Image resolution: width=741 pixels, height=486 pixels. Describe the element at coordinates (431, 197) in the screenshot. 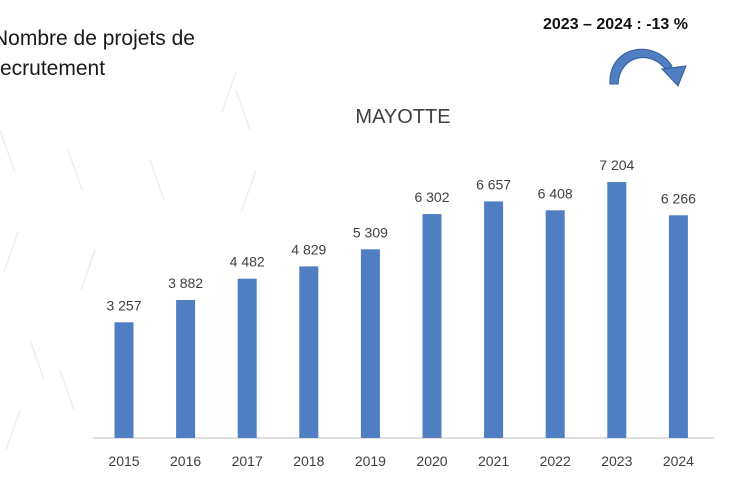

I see `data-label-2020: 6 302` at that location.